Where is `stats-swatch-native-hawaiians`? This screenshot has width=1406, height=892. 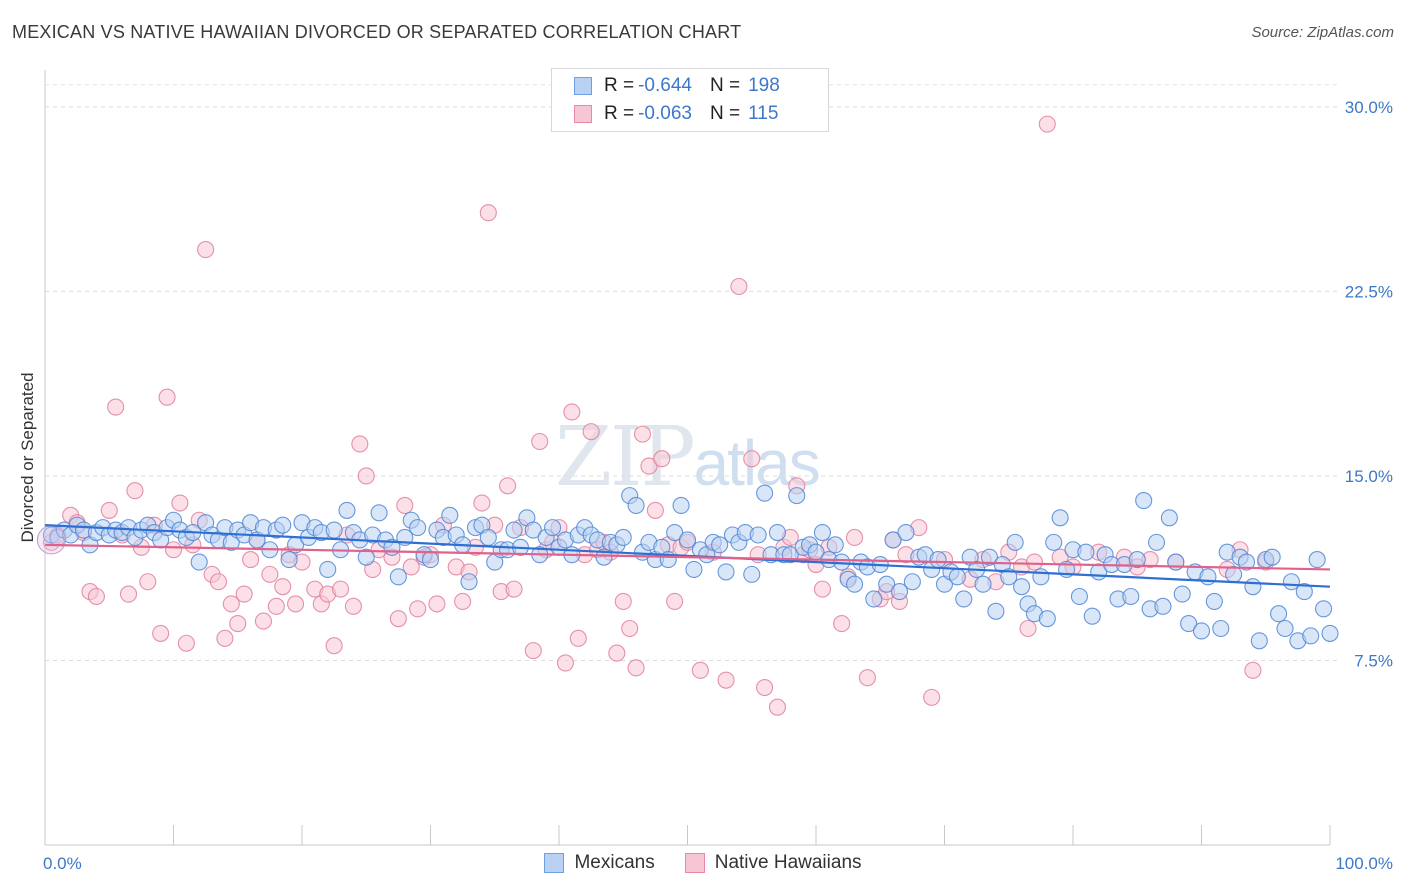
stats-swatch-native-hawaiians is located at coordinates (583, 114).